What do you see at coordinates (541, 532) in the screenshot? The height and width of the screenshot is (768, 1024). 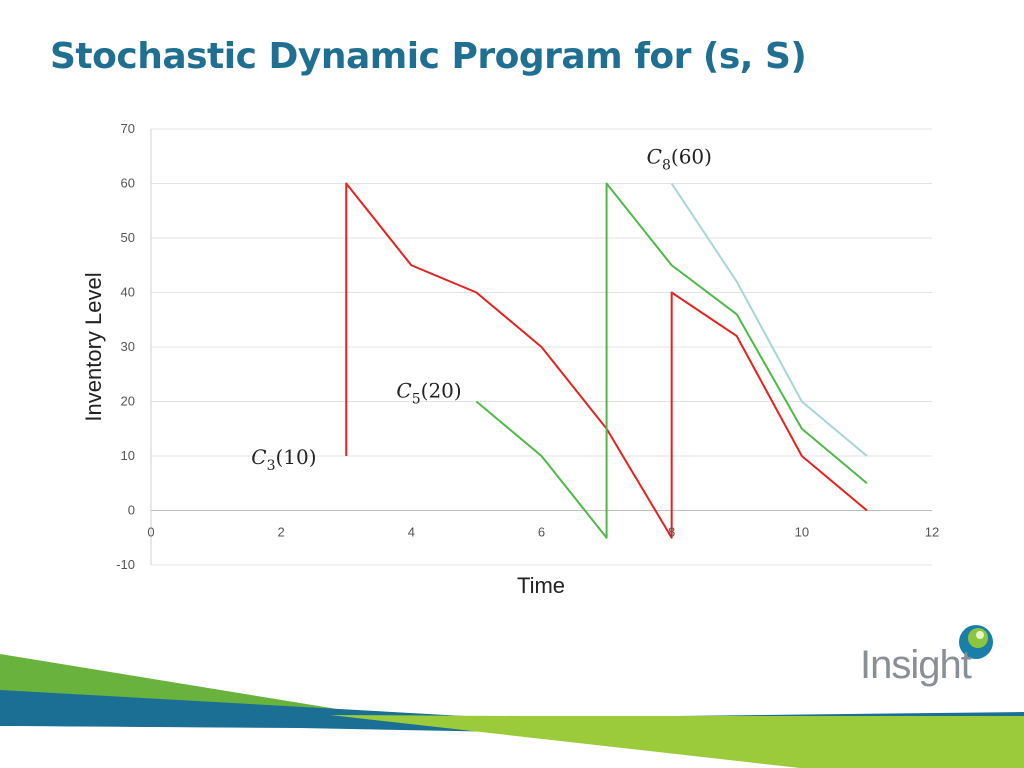 I see `x-tick-label-3: 6` at bounding box center [541, 532].